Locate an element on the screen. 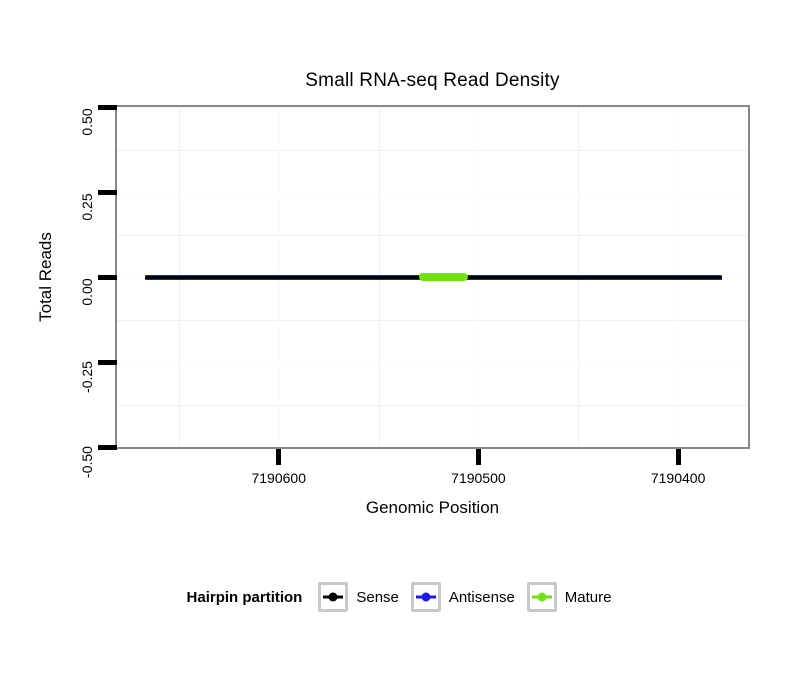  legend-items: Sense Antisense Mature is located at coordinates (470, 597).